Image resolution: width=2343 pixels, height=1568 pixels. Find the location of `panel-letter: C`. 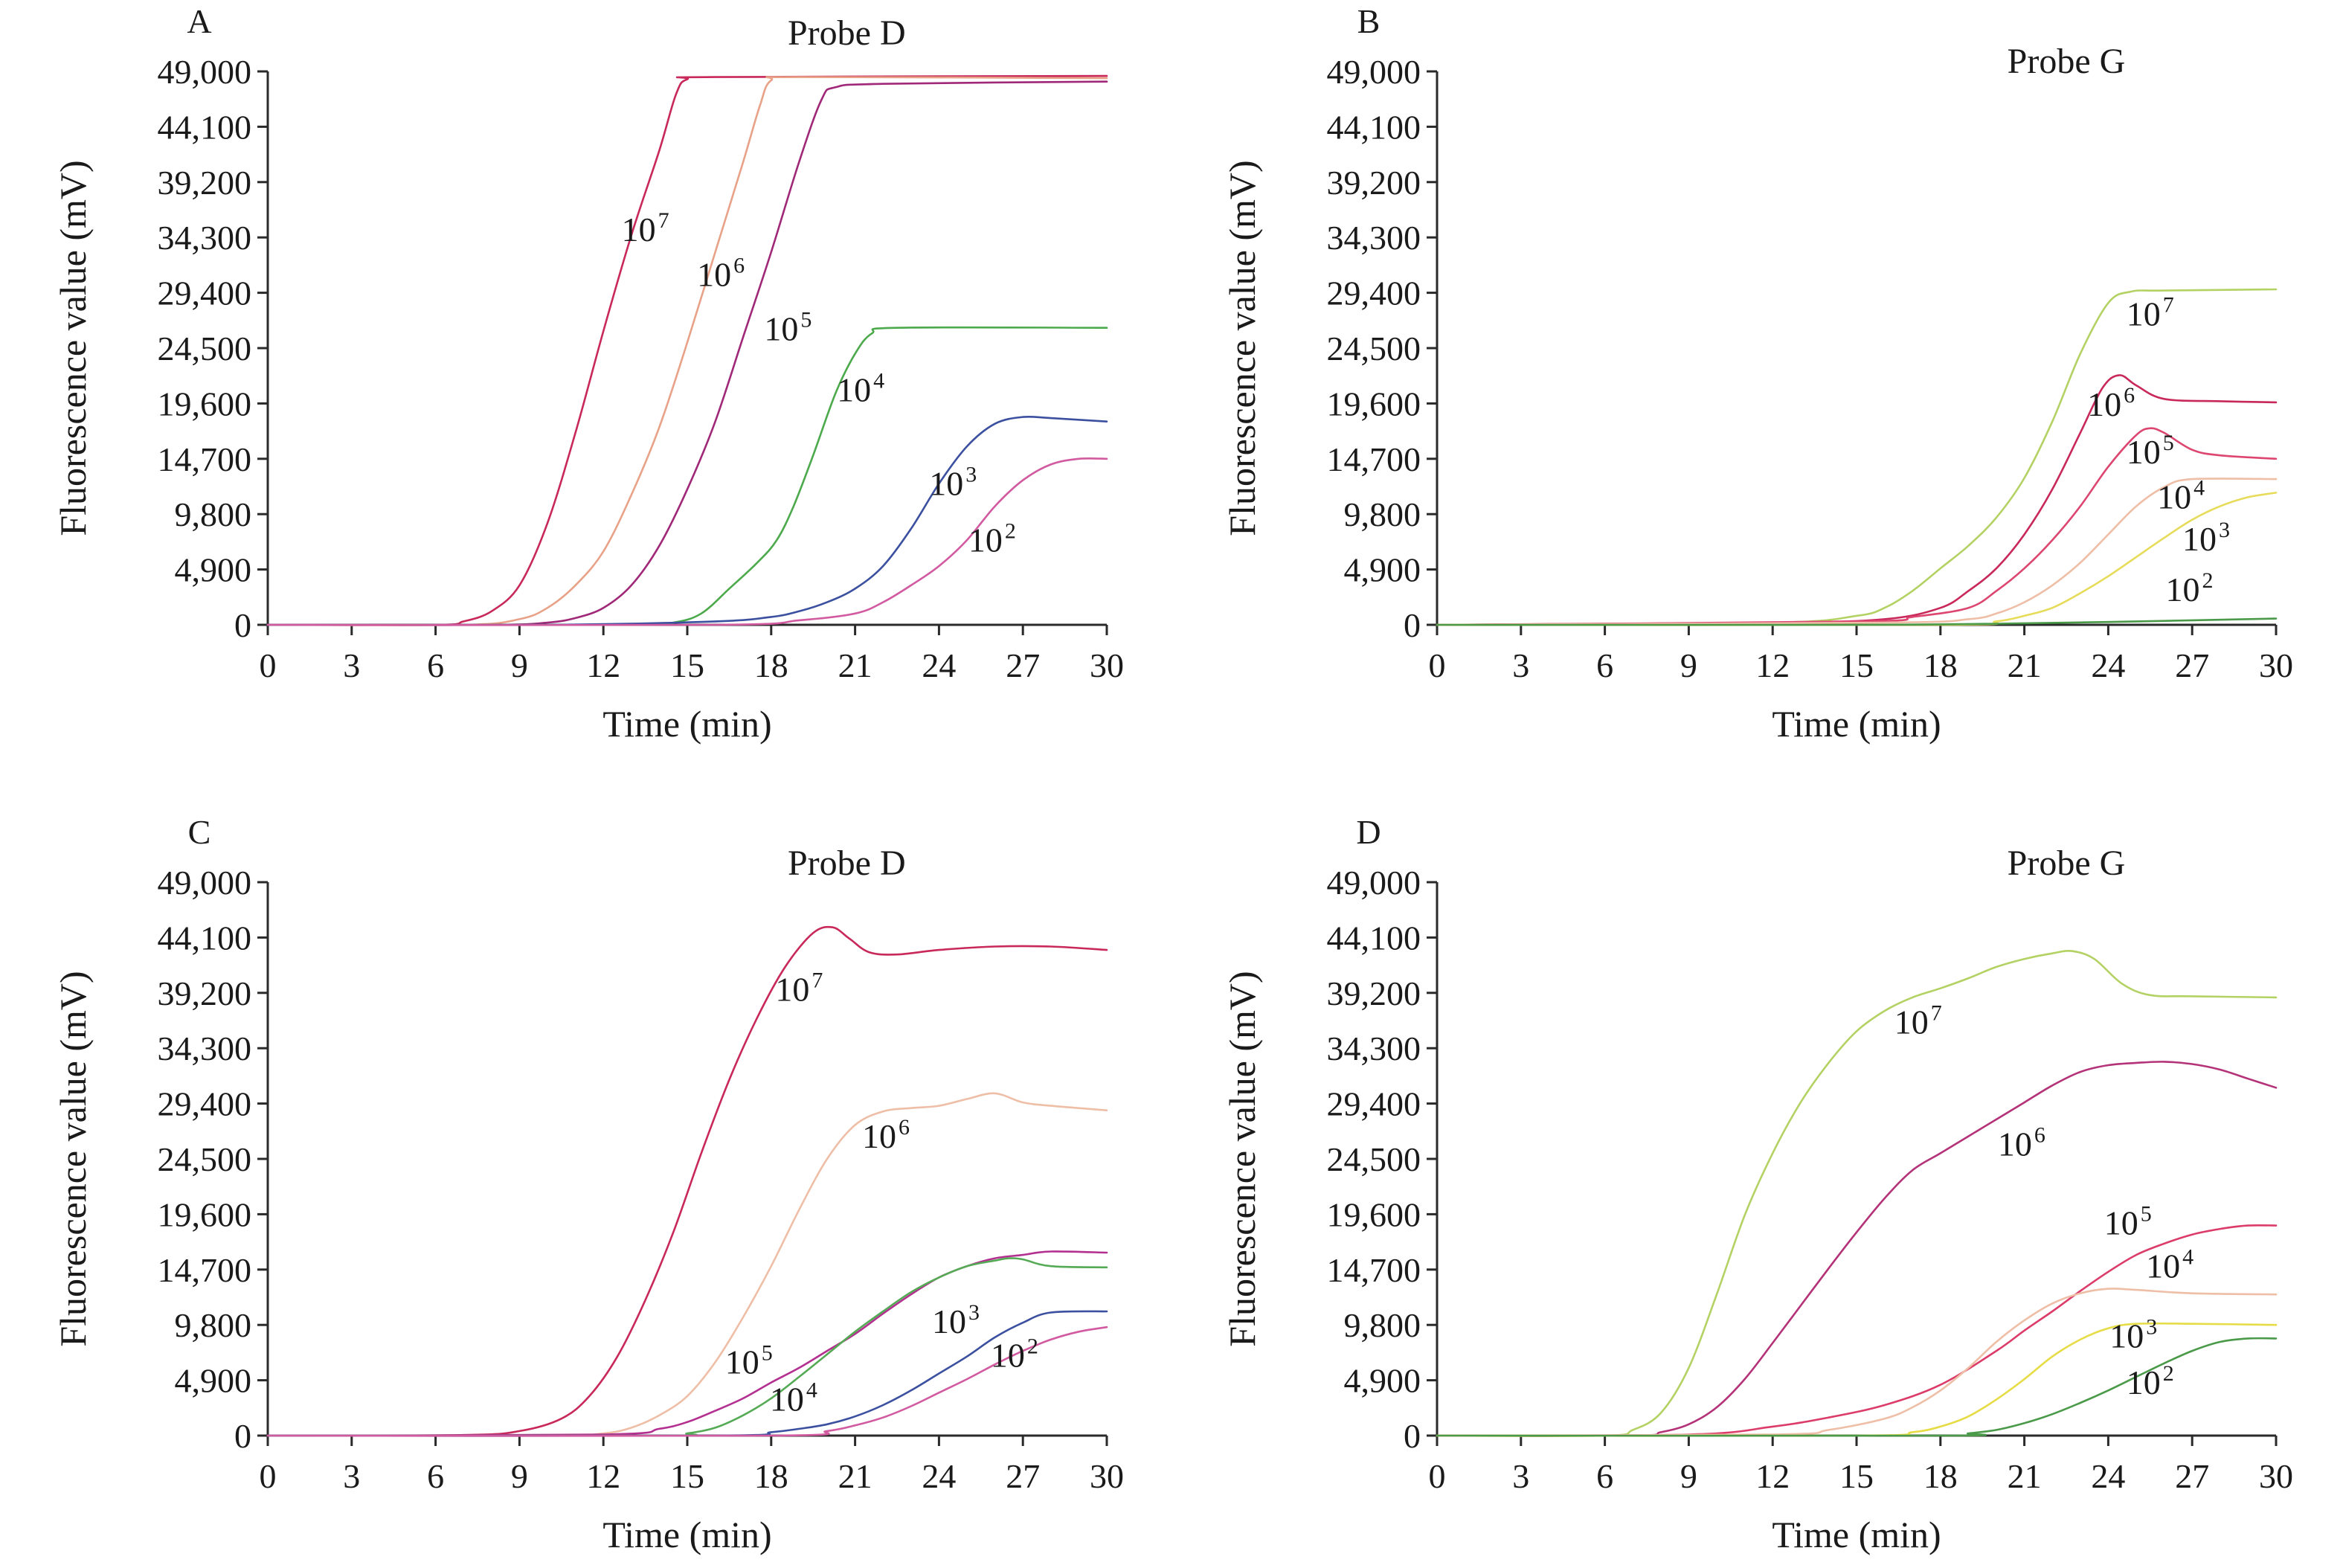

panel-letter: C is located at coordinates (199, 832).